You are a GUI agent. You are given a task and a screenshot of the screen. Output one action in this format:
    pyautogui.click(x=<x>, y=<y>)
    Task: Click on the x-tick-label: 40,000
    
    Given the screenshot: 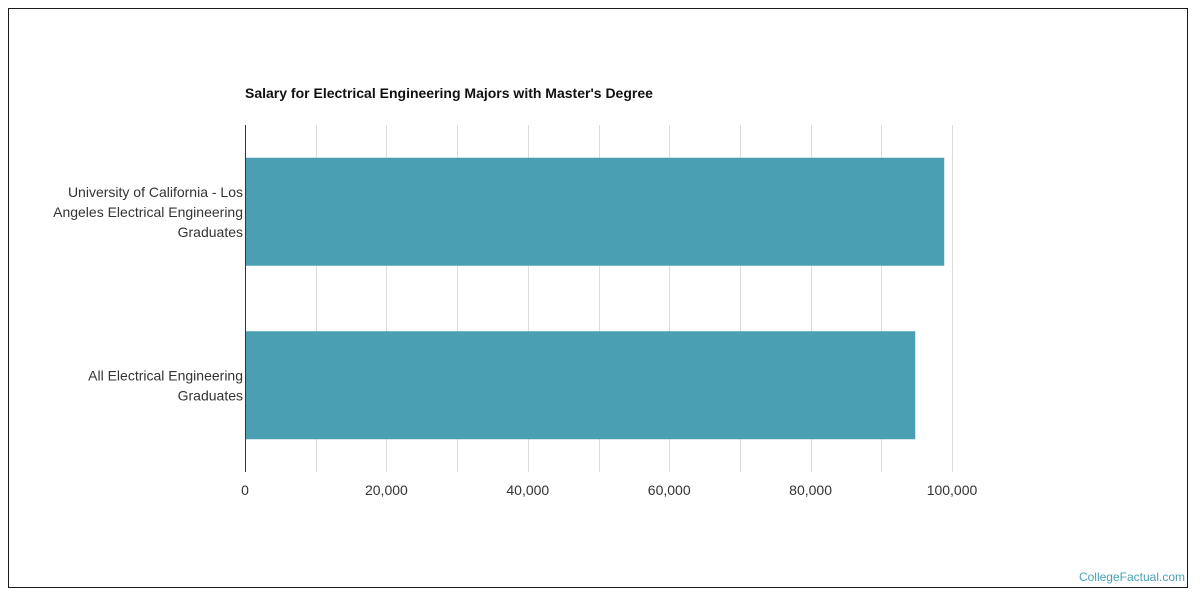 What is the action you would take?
    pyautogui.click(x=527, y=490)
    